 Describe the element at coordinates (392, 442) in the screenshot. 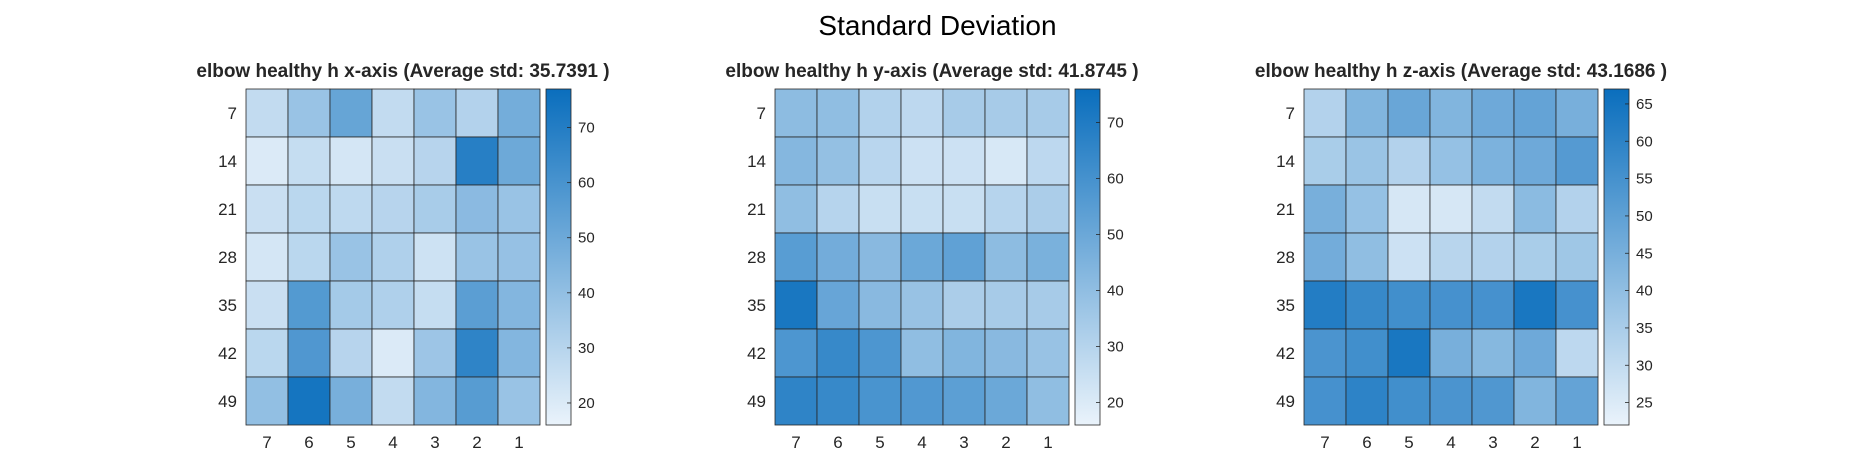

I see `x-tick-label: 4` at that location.